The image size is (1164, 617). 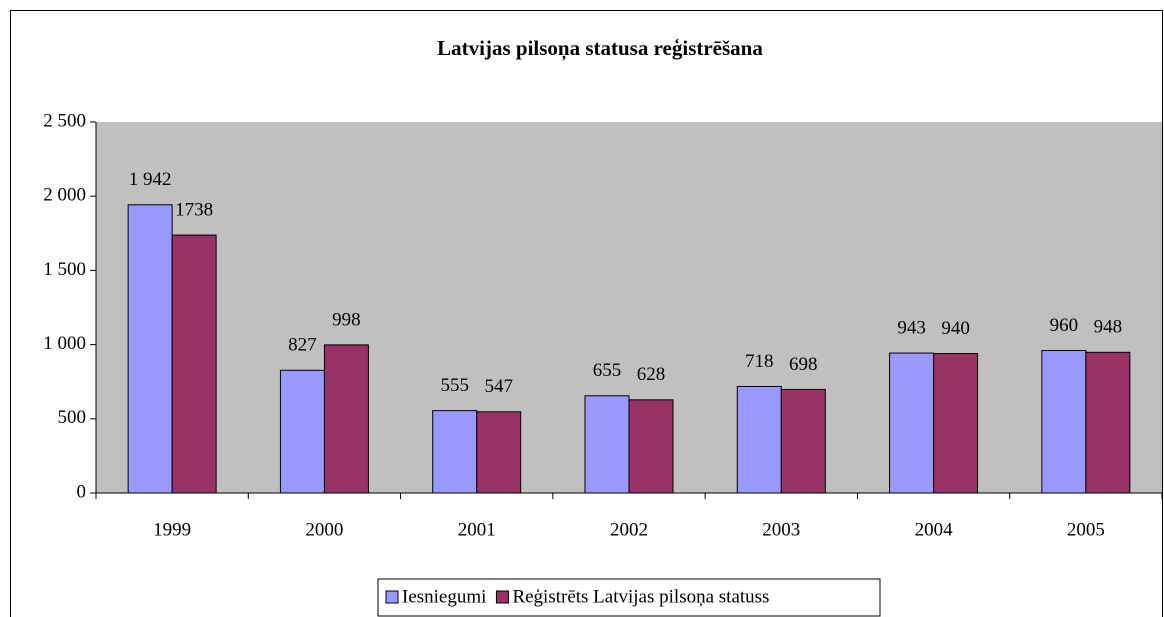 I want to click on y-tick-label: 500, so click(x=72, y=417).